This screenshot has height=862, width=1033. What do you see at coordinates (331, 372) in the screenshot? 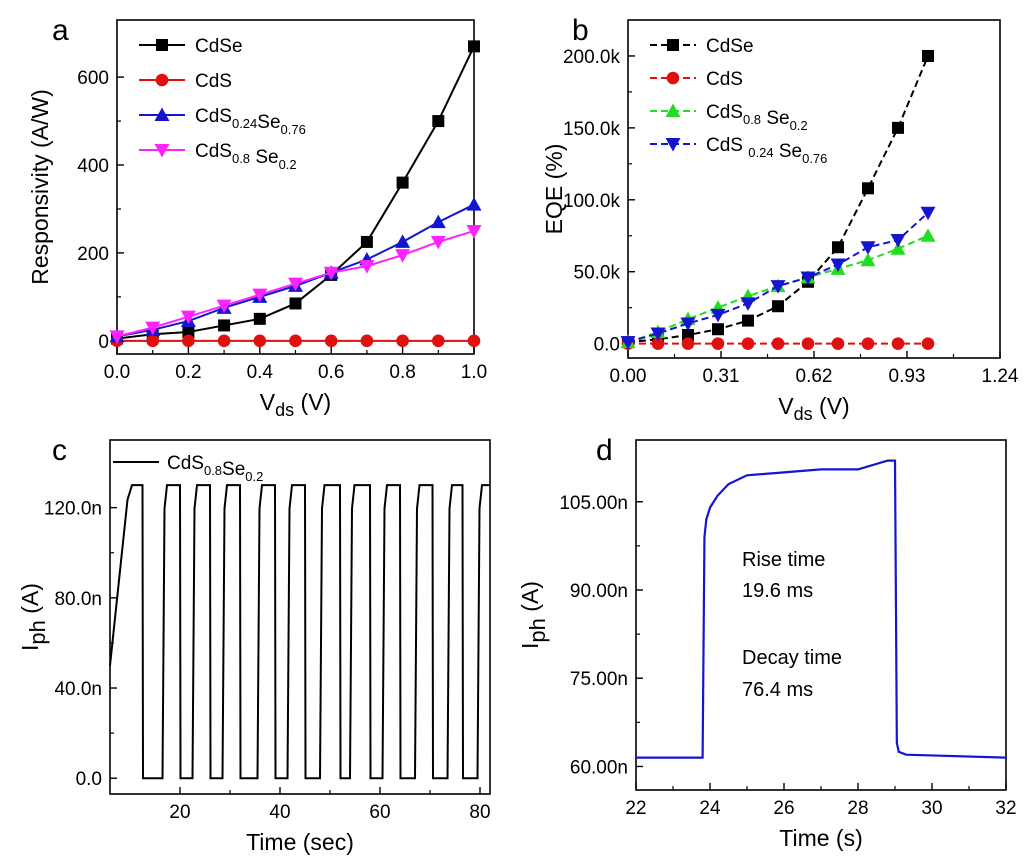
I see `x-tick-label: 0.6` at bounding box center [331, 372].